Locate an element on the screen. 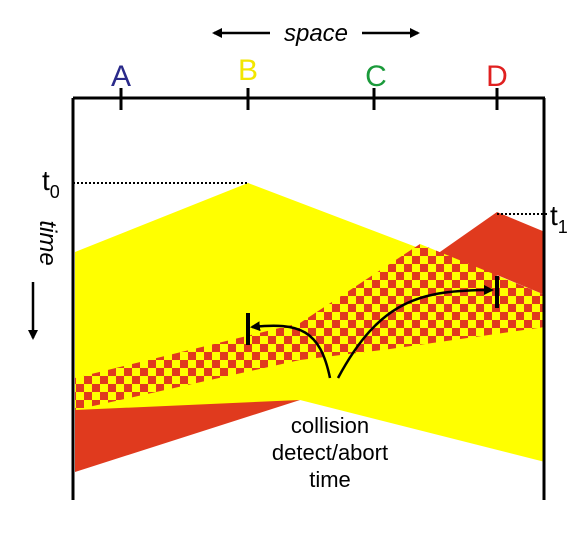  annotation-line-2: detect/abort is located at coordinates (330, 452).